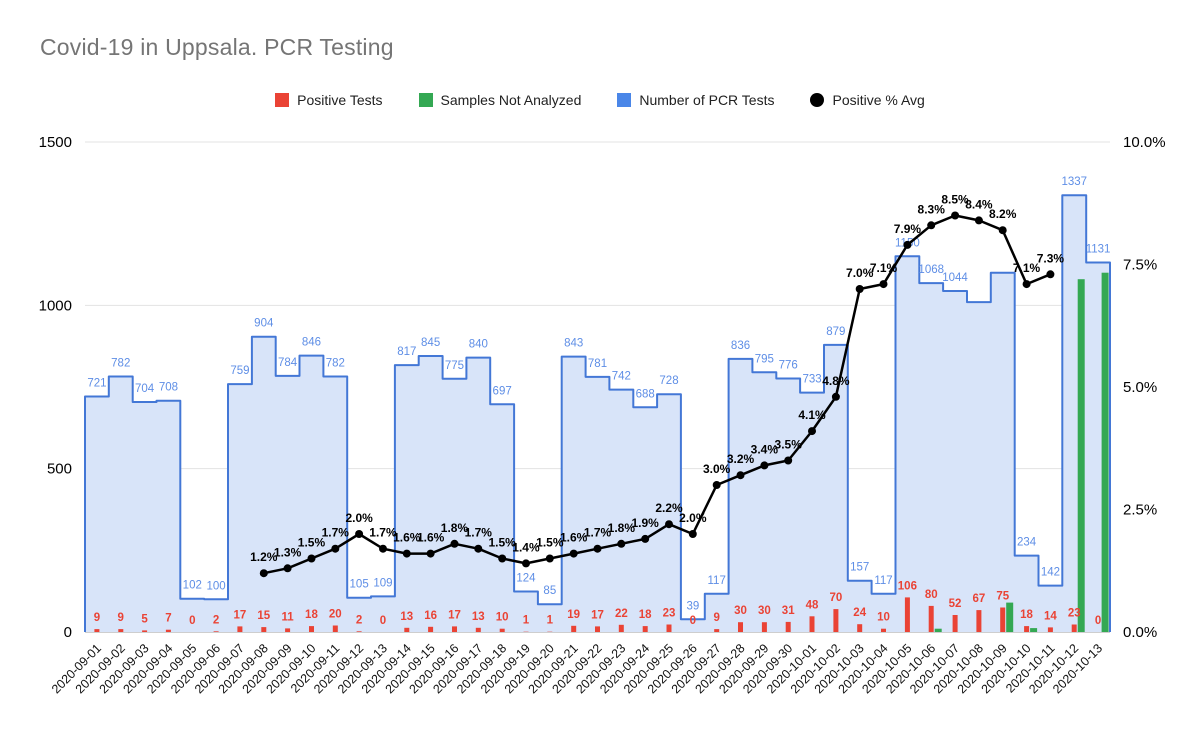  What do you see at coordinates (288, 552) in the screenshot?
I see `svg-text: 1.3%` at bounding box center [288, 552].